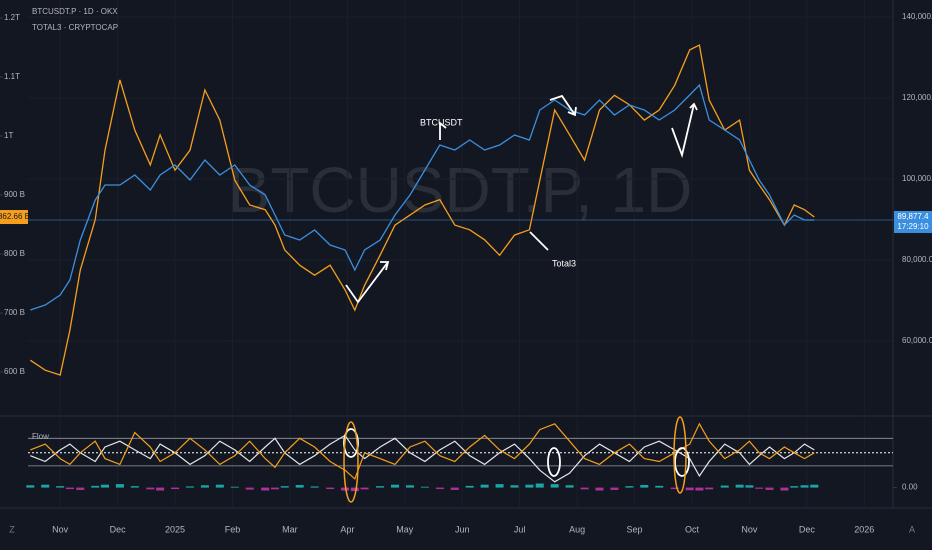 The width and height of the screenshot is (932, 550). I want to click on timezone-icon: Z, so click(12, 529).